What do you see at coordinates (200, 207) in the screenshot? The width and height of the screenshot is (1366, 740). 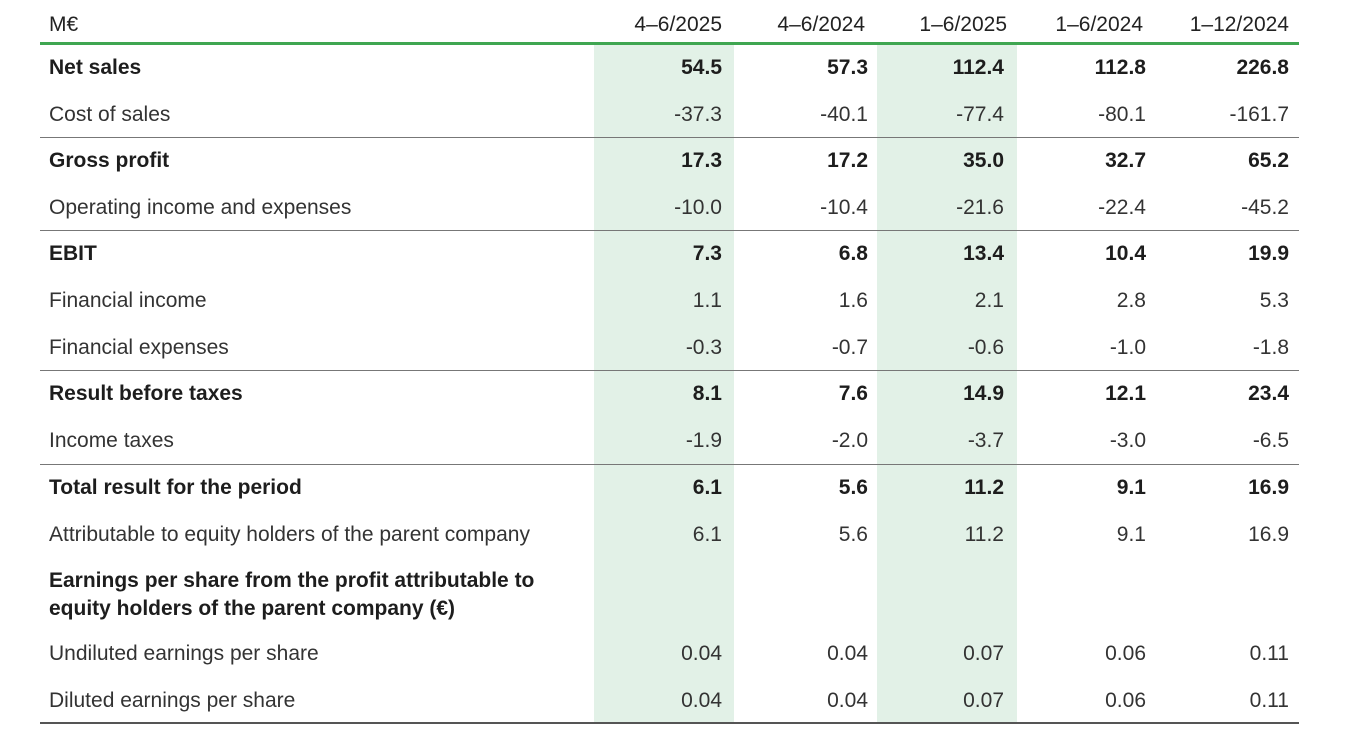 I see `row-label: Operating income and expenses` at bounding box center [200, 207].